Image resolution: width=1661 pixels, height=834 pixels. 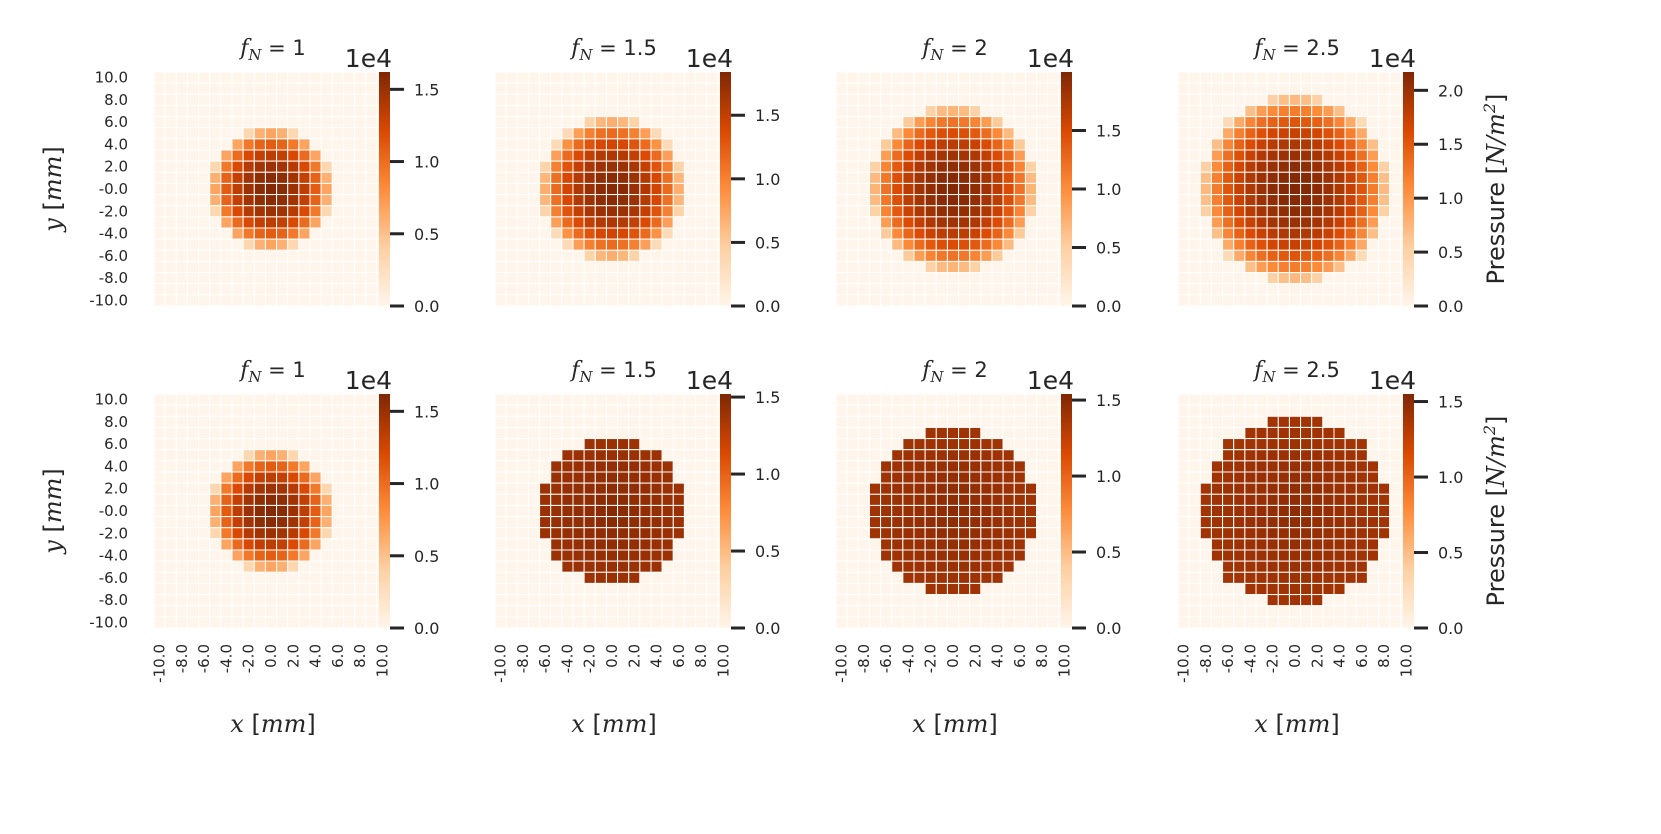 I want to click on colorbar-tick-label: 1.5, so click(x=1108, y=131).